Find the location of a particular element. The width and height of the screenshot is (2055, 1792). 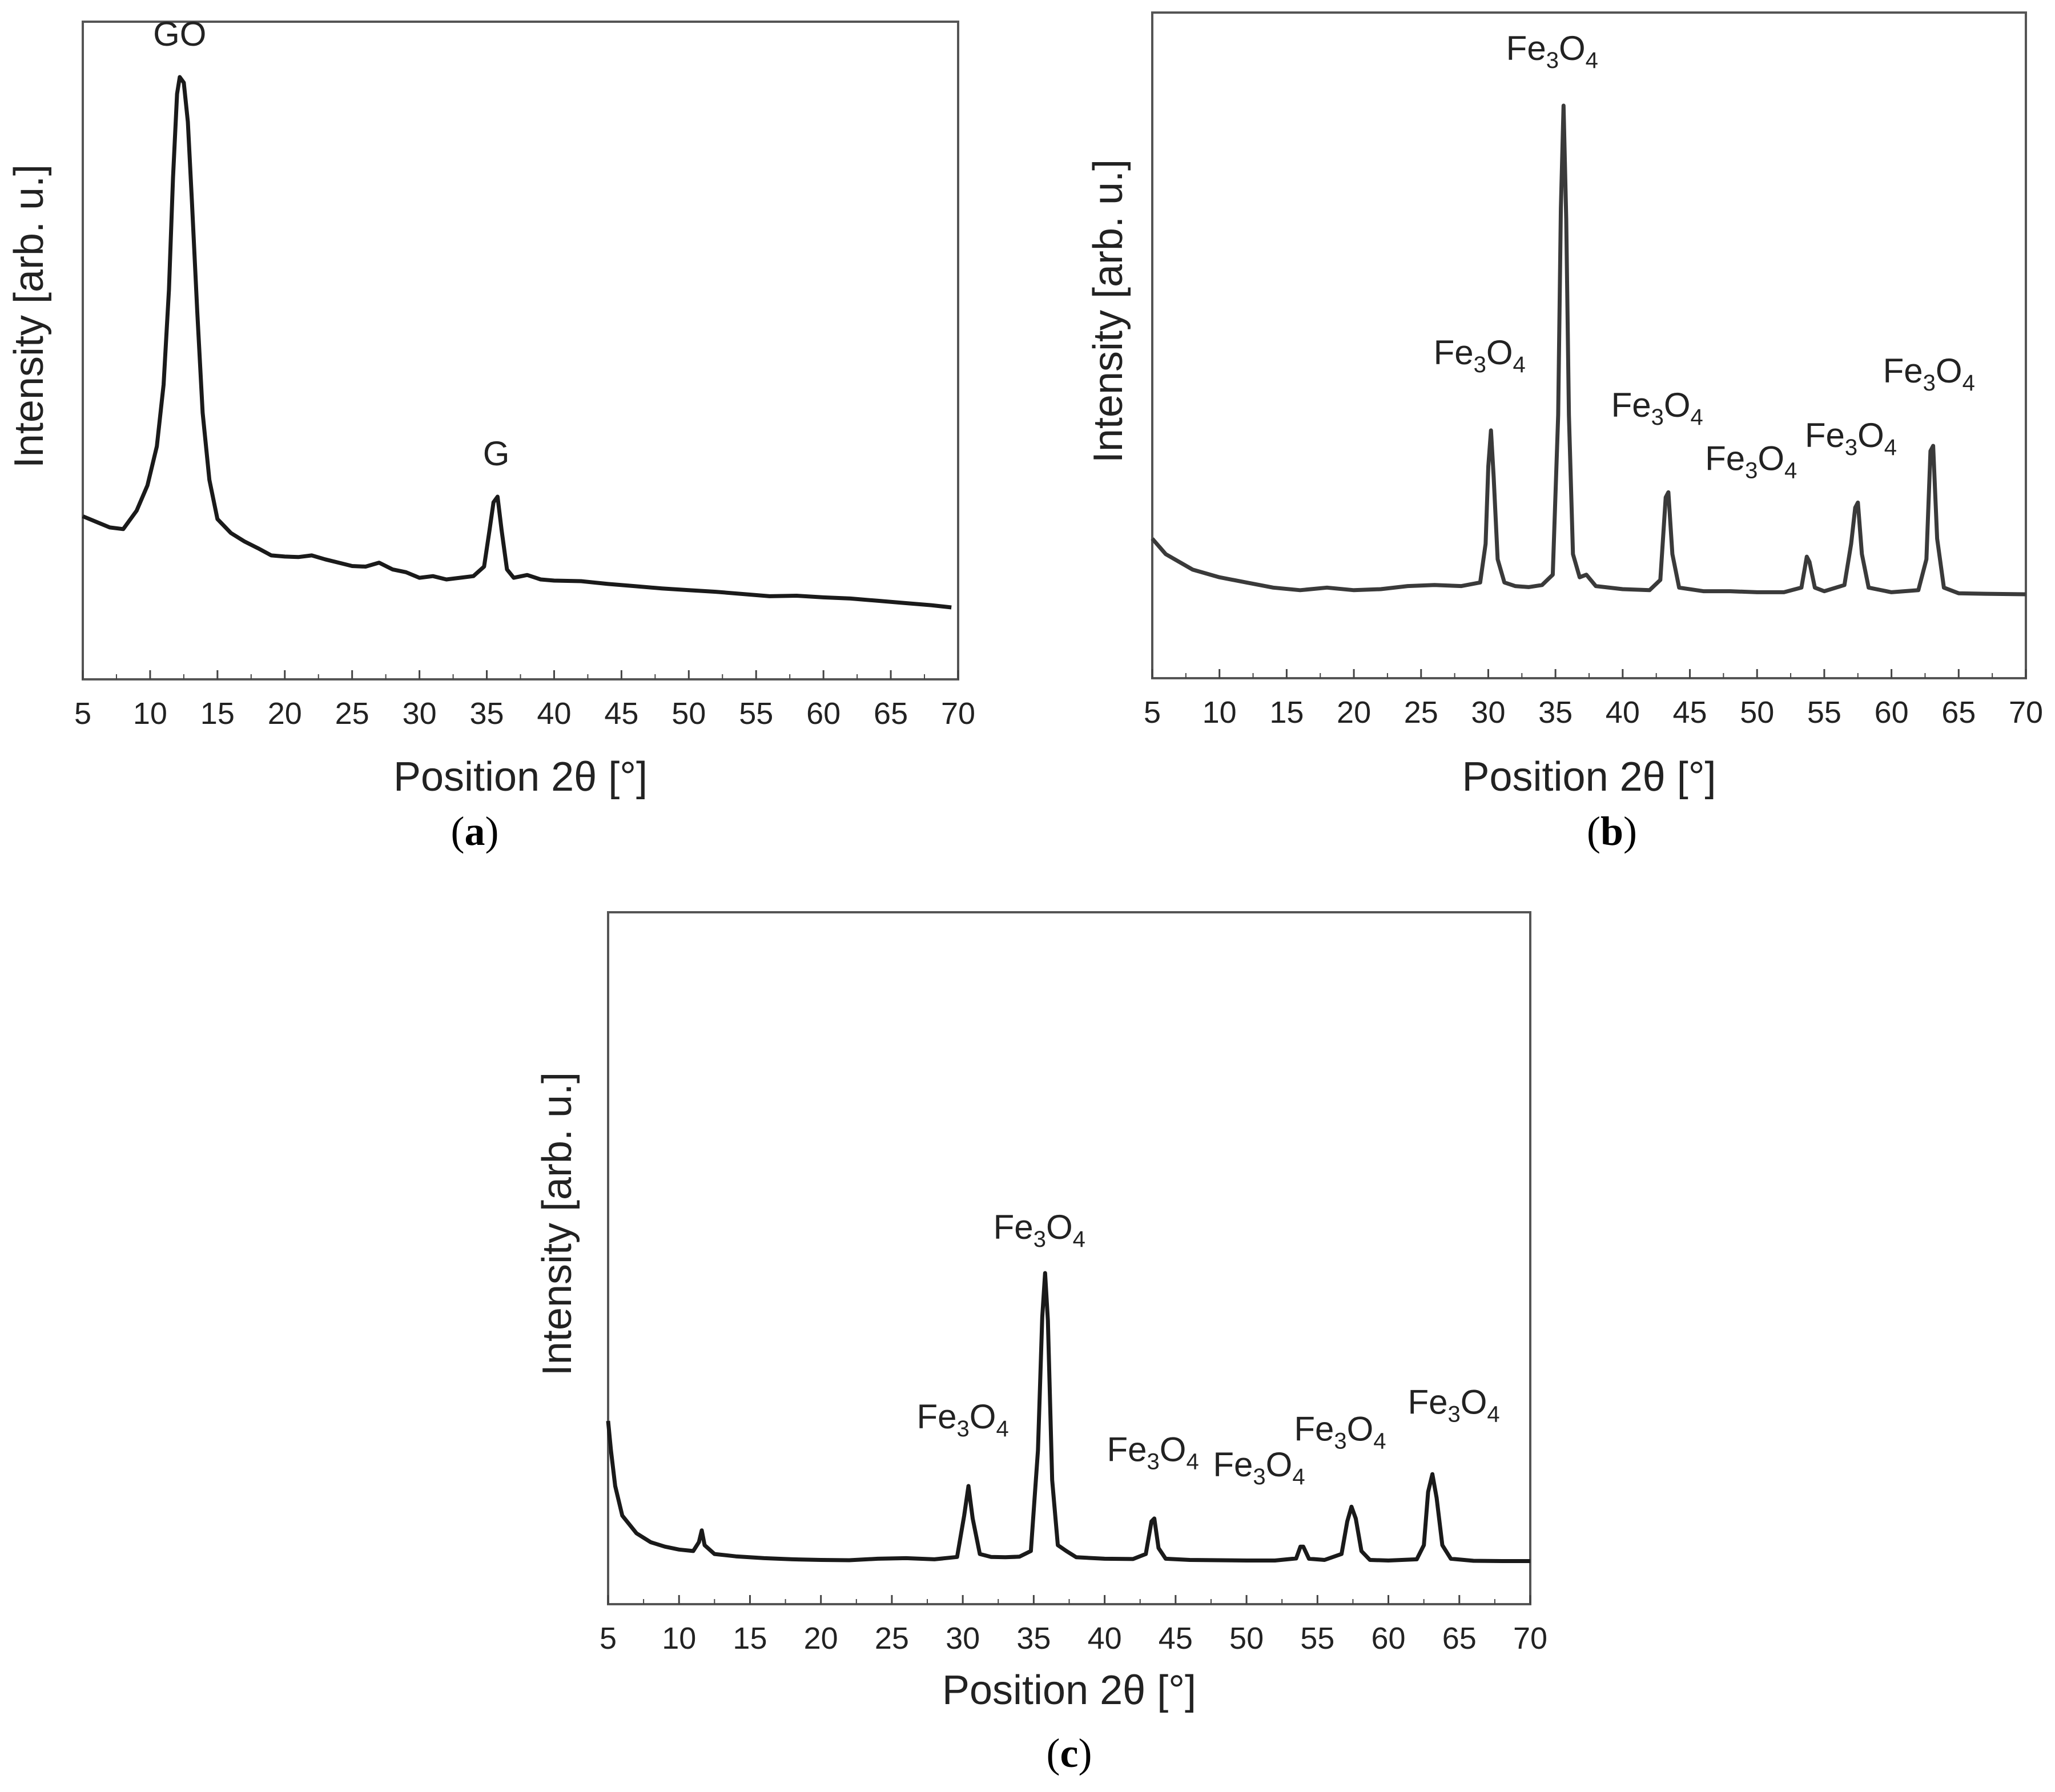

peak-label: GO is located at coordinates (179, 34).